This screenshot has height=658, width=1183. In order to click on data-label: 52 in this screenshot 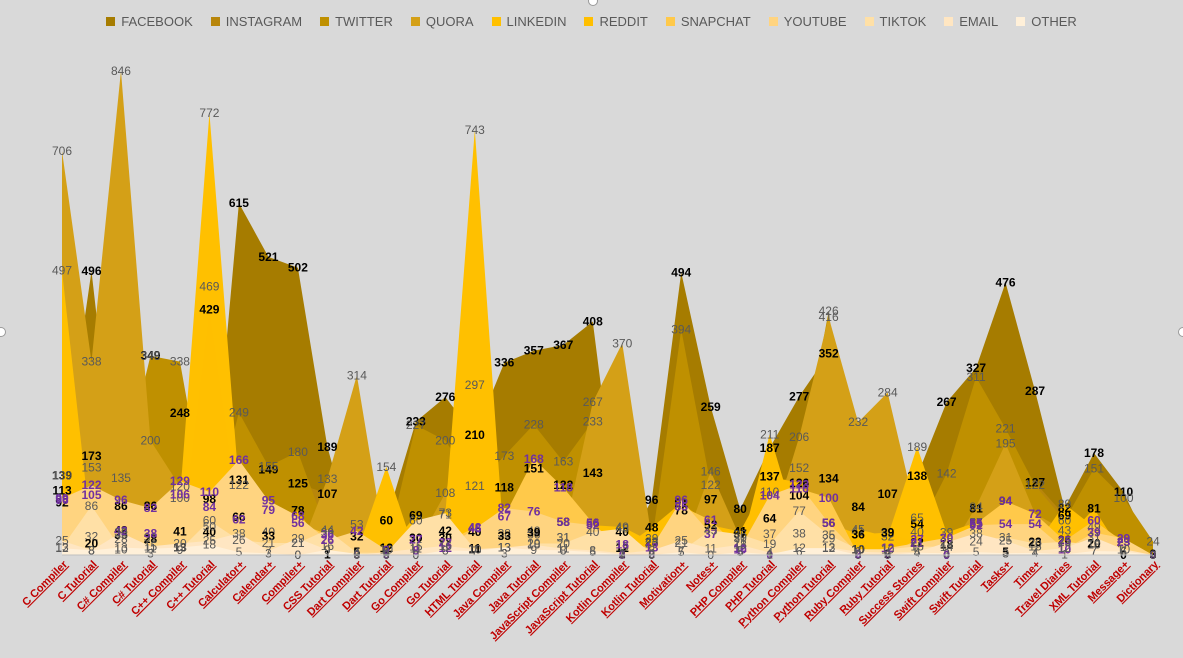, I will do `click(593, 525)`.